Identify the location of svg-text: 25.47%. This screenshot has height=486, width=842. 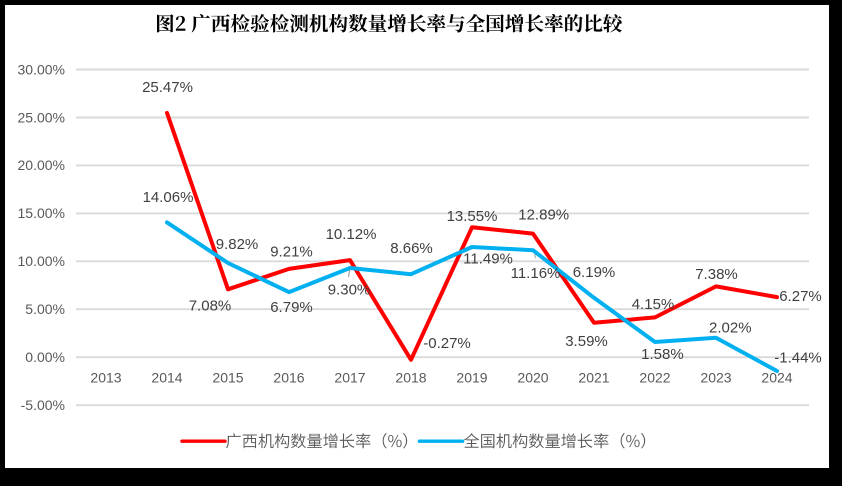
(167, 87).